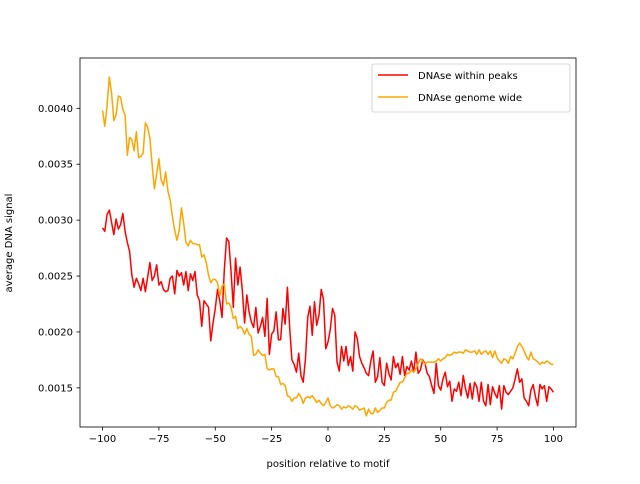 The height and width of the screenshot is (484, 640). I want to click on y-axis-label: average DNA signal, so click(9, 243).